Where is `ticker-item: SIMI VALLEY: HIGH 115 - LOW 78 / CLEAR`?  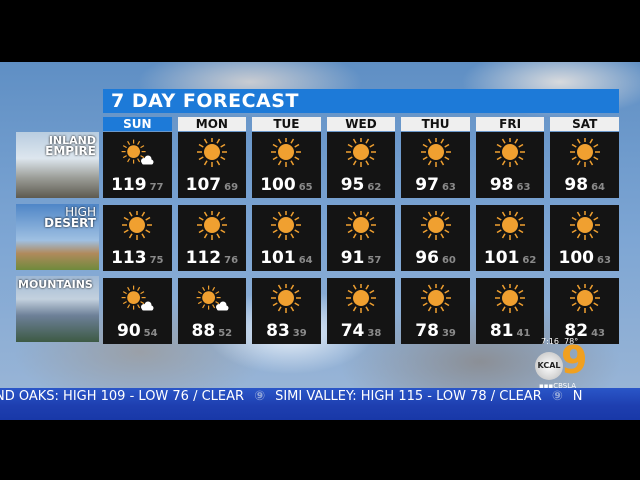
ticker-item: SIMI VALLEY: HIGH 115 - LOW 78 / CLEAR is located at coordinates (408, 396).